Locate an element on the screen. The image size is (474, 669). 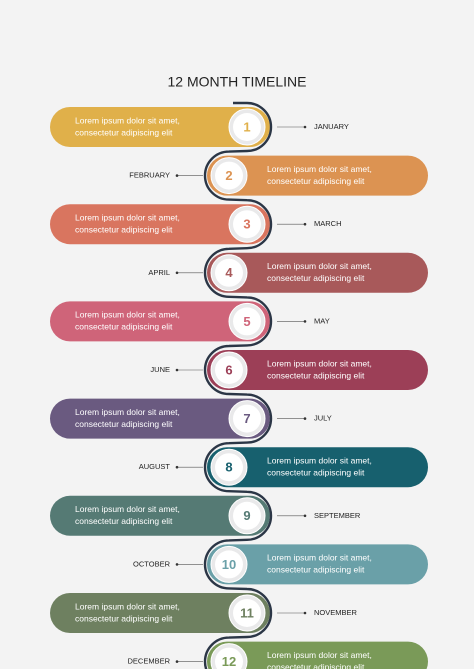
month: JANUARY is located at coordinates (331, 126).